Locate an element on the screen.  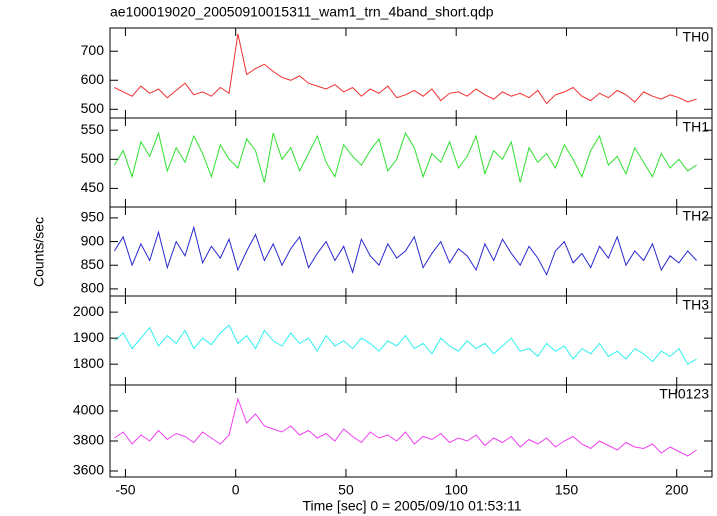
panel-label: TH3 is located at coordinates (696, 305).